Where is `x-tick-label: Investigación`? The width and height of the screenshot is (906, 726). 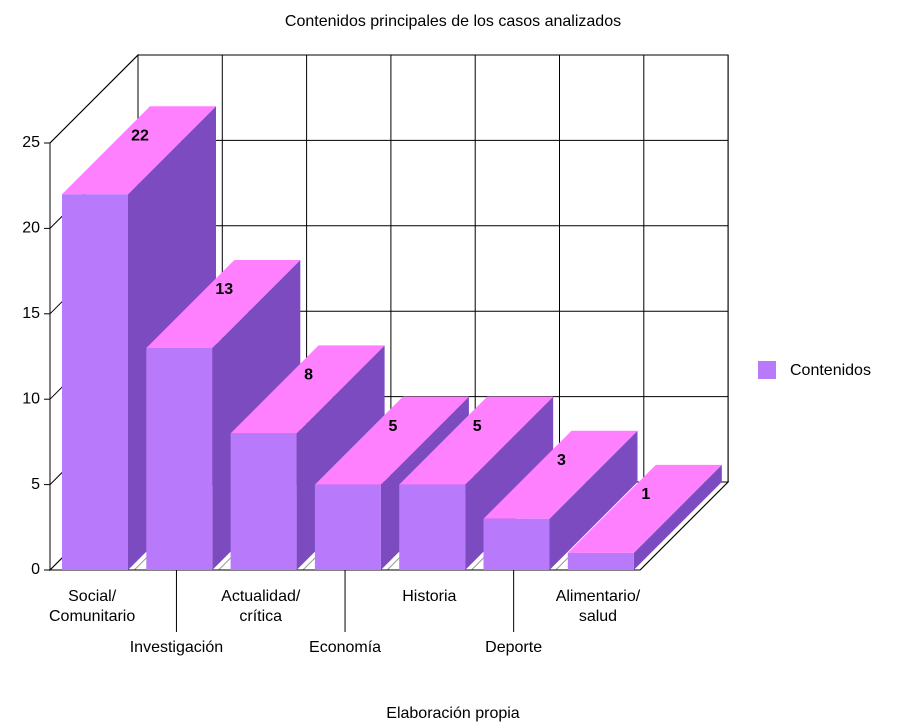
x-tick-label: Investigación is located at coordinates (176, 647).